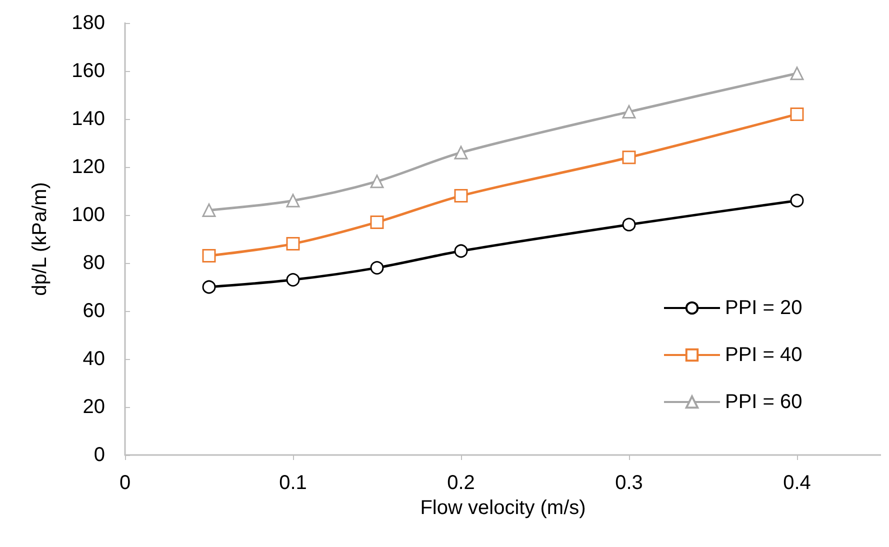  I want to click on y-tick-label: 120, so click(88, 167).